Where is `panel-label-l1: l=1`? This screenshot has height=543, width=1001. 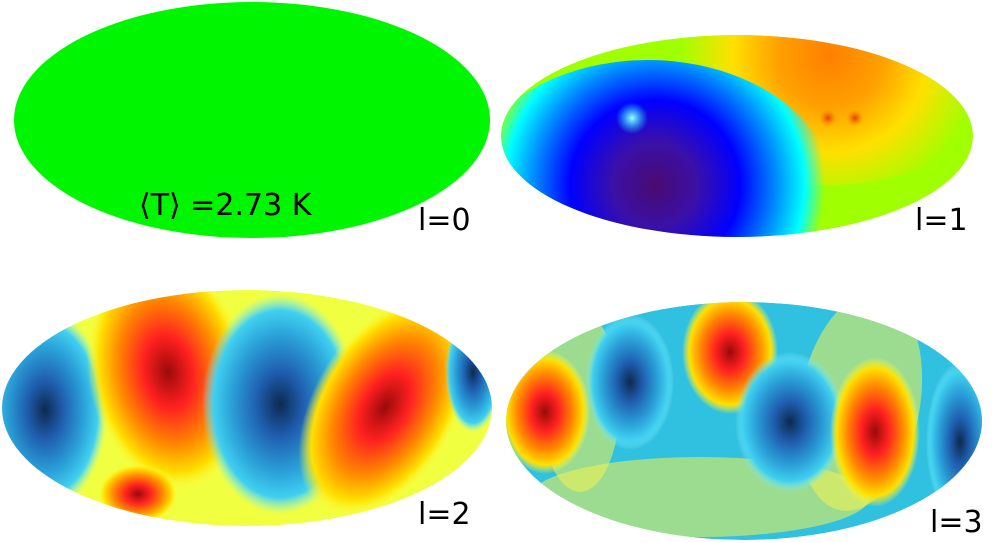
panel-label-l1: l=1 is located at coordinates (941, 220).